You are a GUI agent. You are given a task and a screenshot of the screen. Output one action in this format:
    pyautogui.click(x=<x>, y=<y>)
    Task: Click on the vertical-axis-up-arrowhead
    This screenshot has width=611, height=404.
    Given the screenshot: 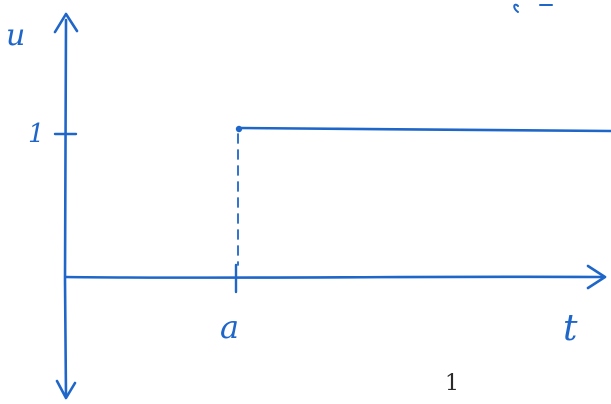 What is the action you would take?
    pyautogui.click(x=66, y=23)
    